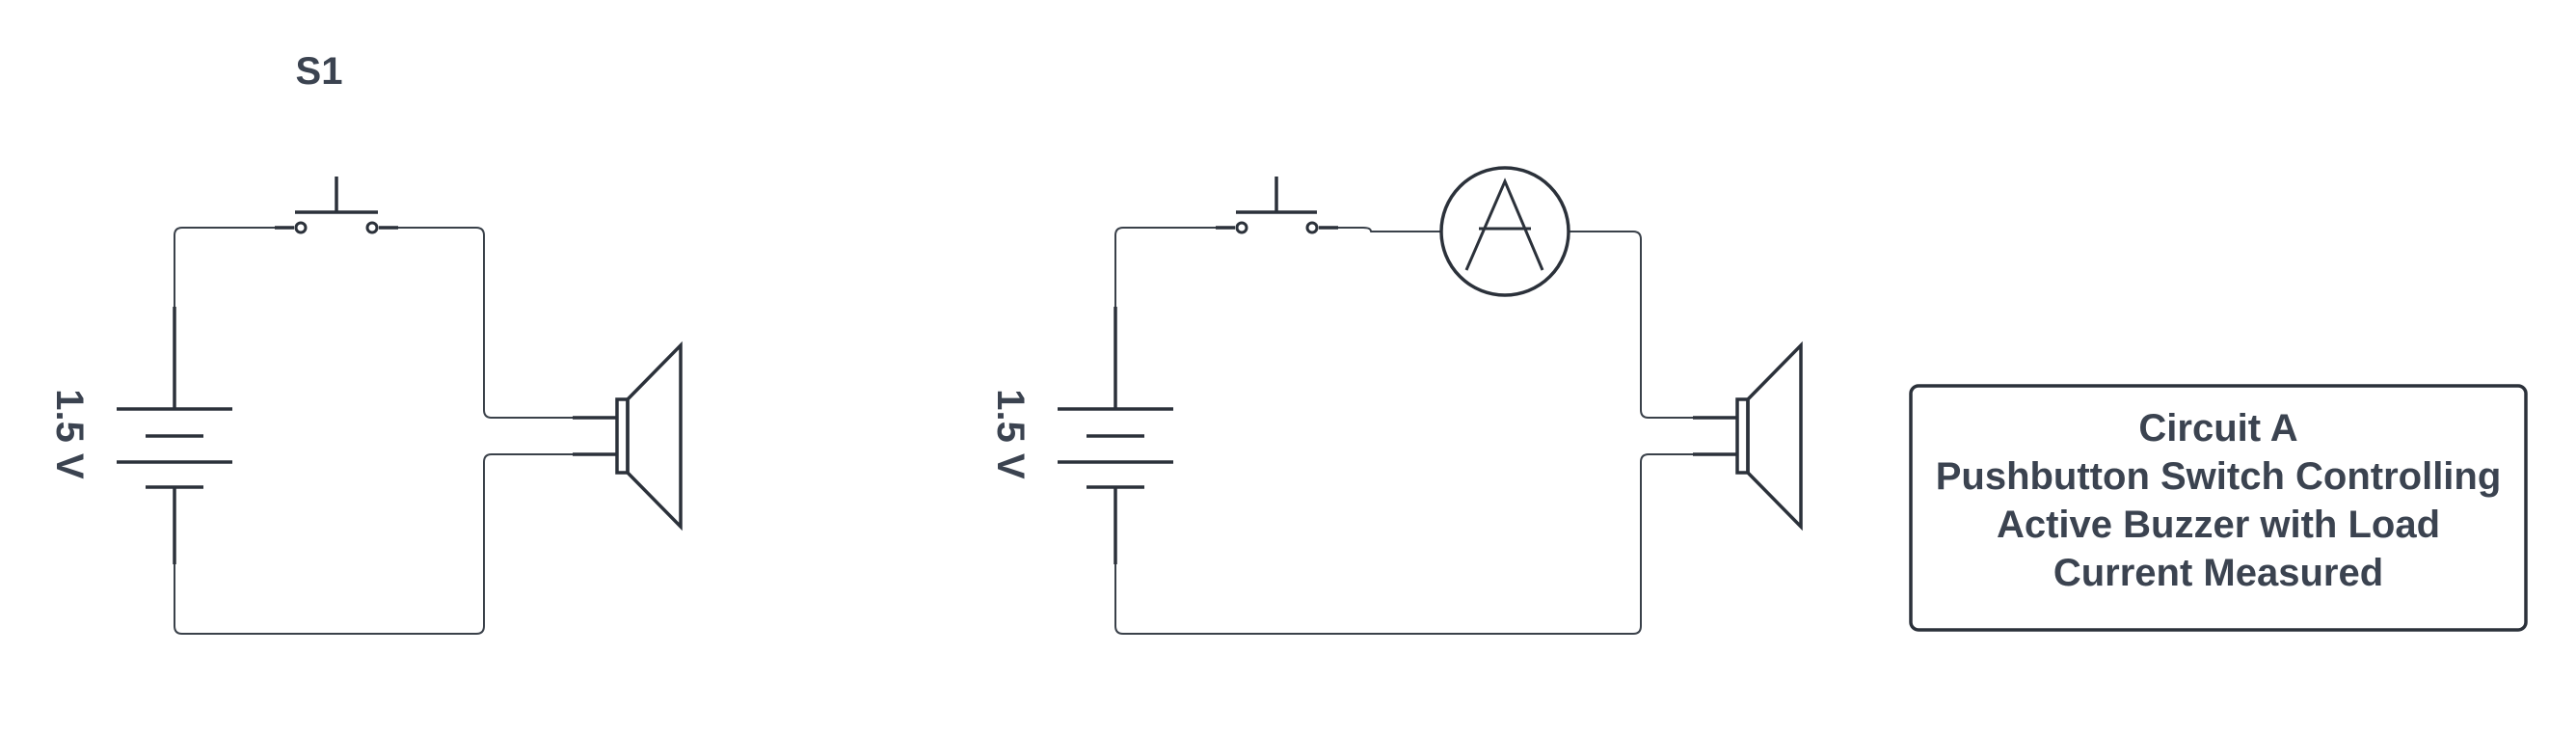  Describe the element at coordinates (2218, 573) in the screenshot. I see `caption-line-4: Current Measured` at that location.